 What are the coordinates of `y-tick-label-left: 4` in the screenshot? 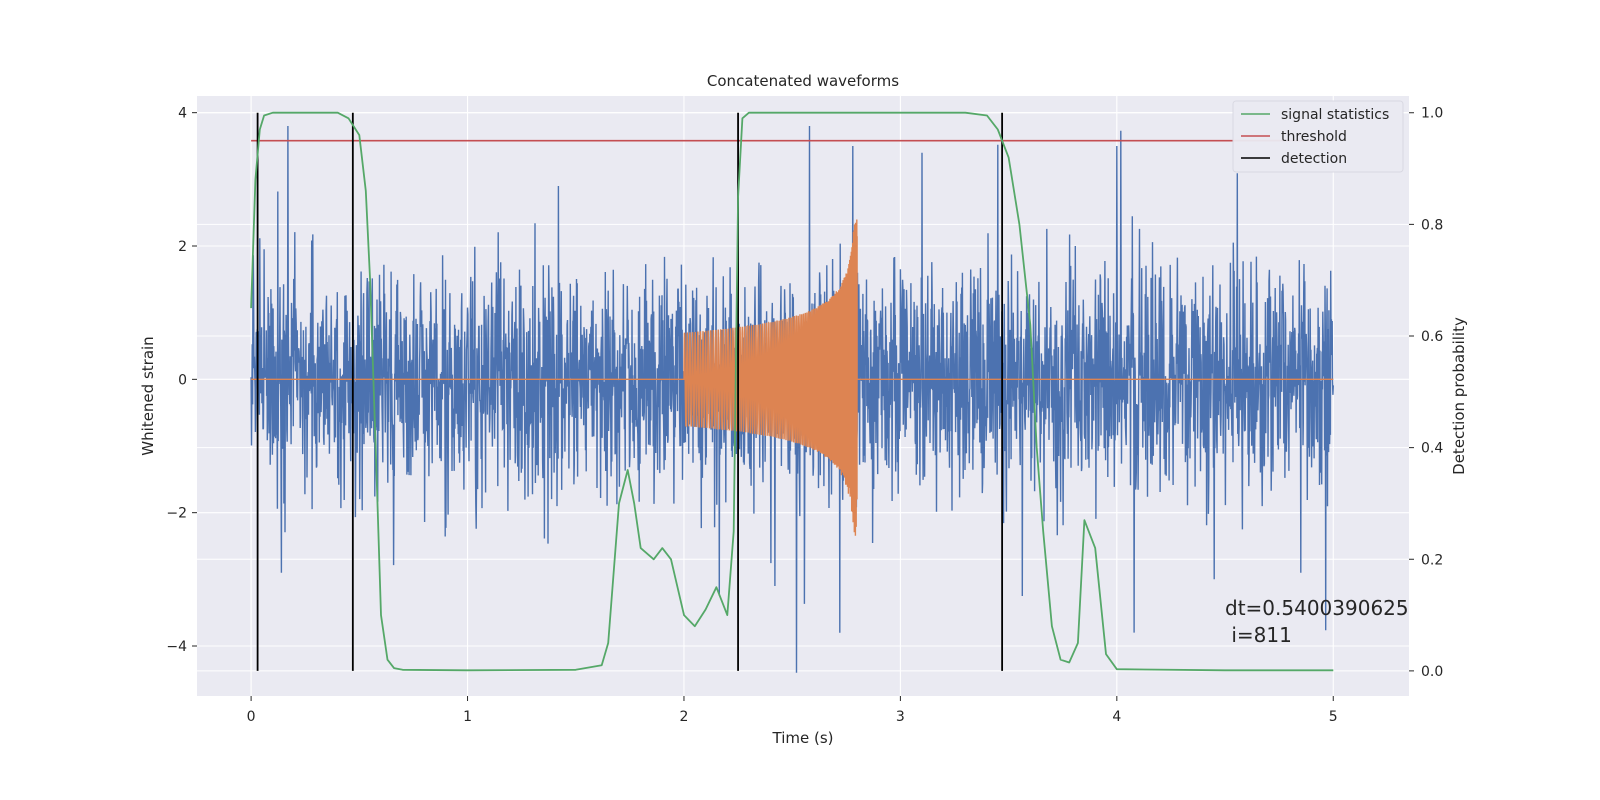 It's located at (182, 114).